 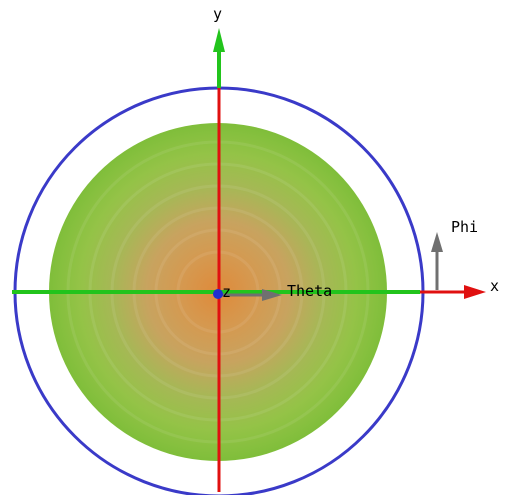 I want to click on theta-label: Theta, so click(x=309, y=291).